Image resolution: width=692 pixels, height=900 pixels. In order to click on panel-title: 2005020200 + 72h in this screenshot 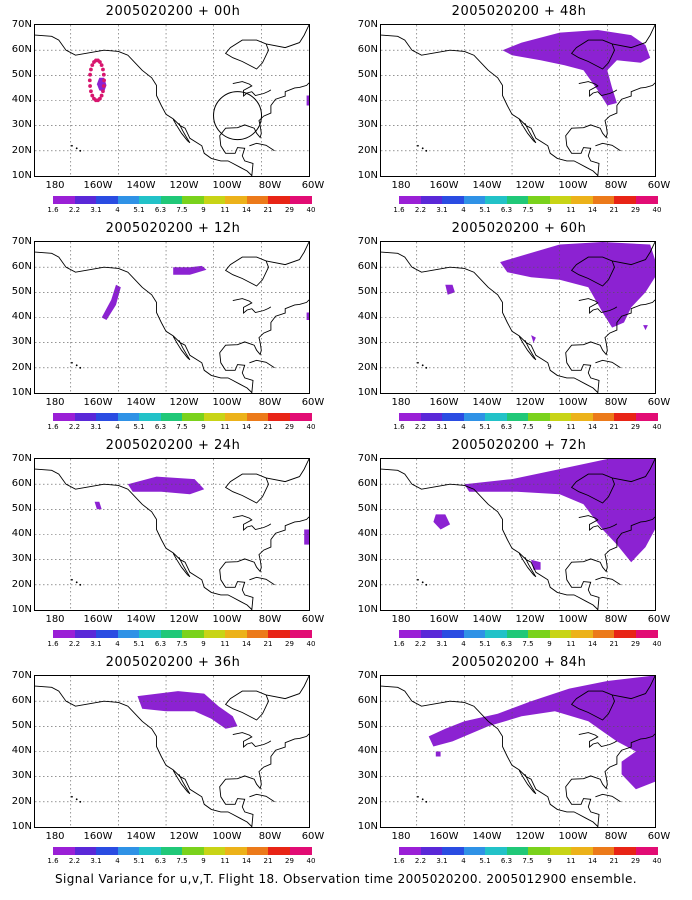, I will do `click(519, 445)`.